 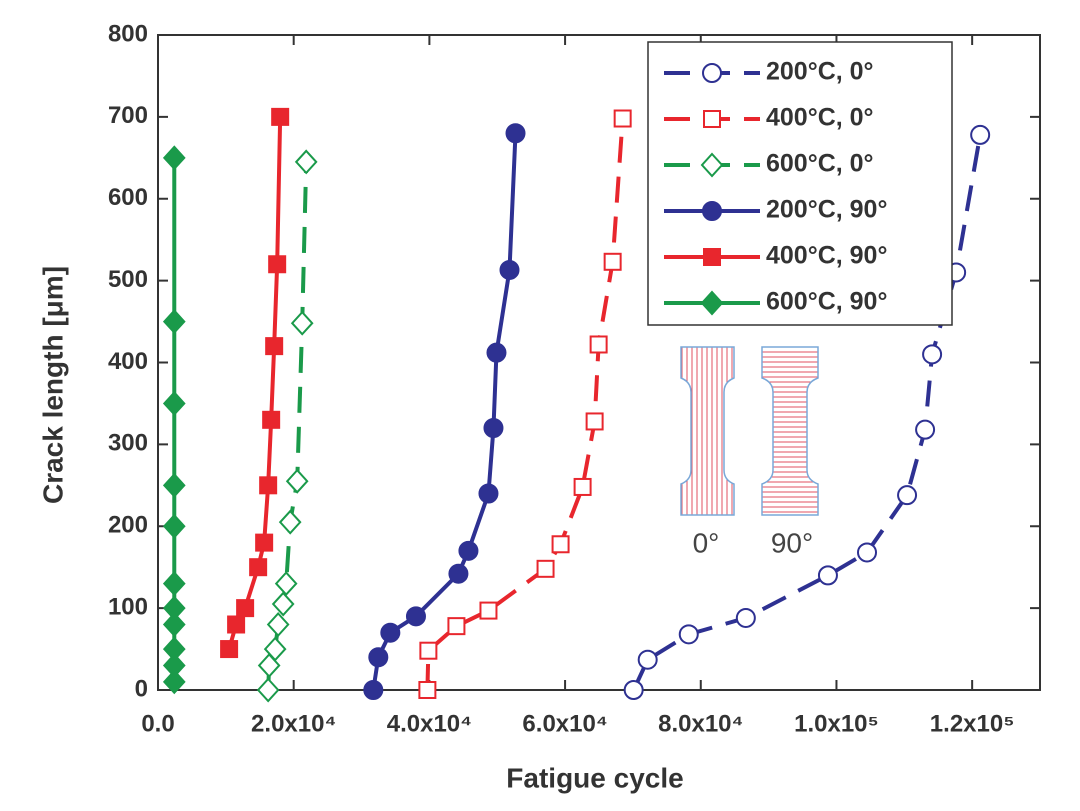 I want to click on y-tick-label: 100, so click(x=128, y=606).